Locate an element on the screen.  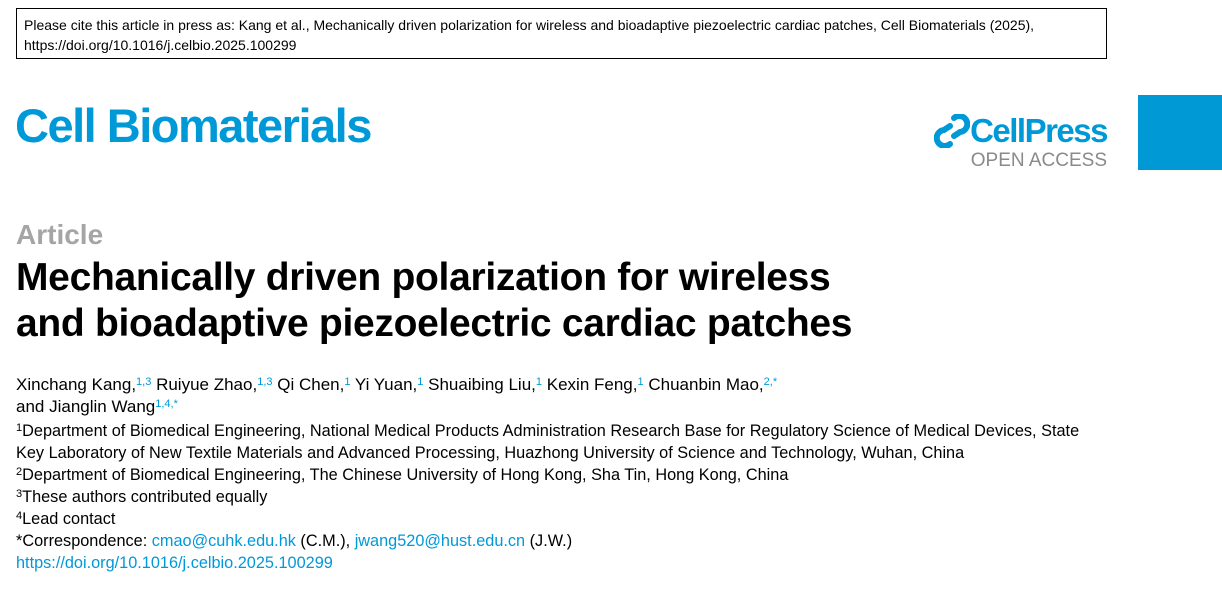
email-link-jwang: jwang520@hust.edu.cn is located at coordinates (440, 541).